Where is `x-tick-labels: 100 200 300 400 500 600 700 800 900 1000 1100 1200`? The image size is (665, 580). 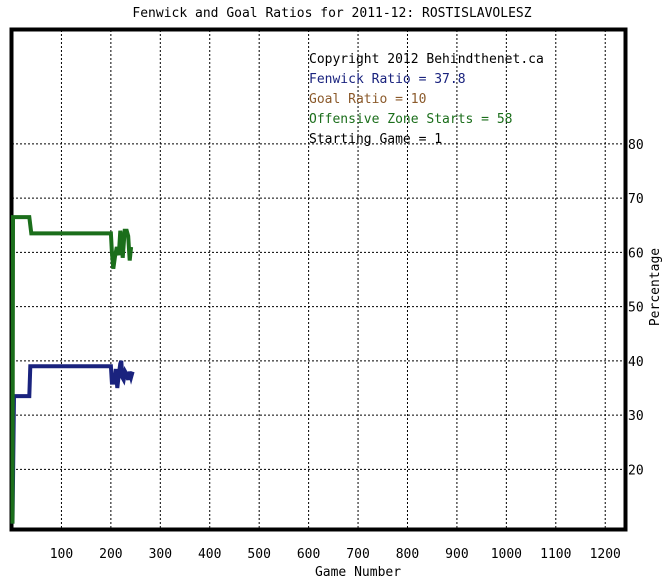
x-tick-labels: 100 200 300 400 500 600 700 800 900 1000 1100 1200 is located at coordinates (335, 554).